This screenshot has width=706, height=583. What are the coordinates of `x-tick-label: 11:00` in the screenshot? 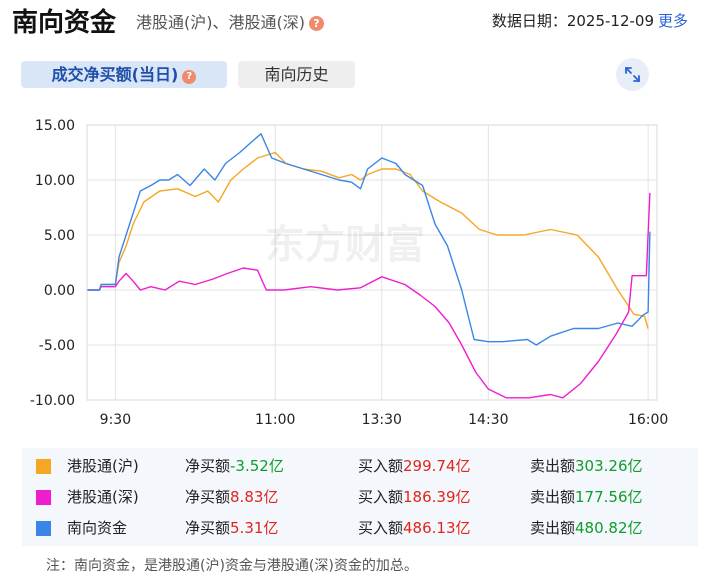 It's located at (275, 420).